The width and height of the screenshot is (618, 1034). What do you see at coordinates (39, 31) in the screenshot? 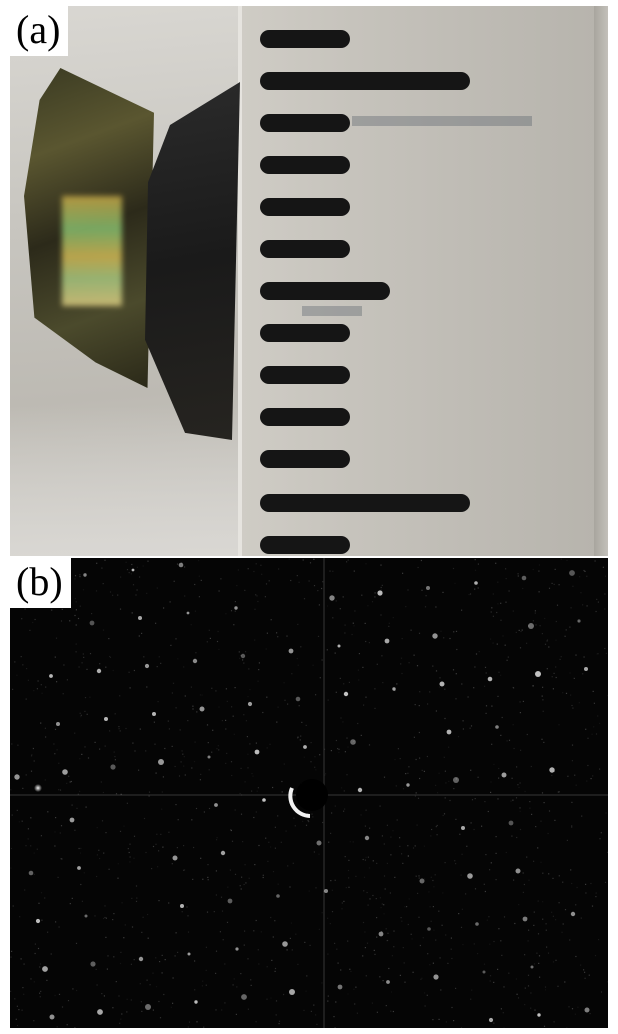
I see `panel-a-label: (a)` at bounding box center [39, 31].